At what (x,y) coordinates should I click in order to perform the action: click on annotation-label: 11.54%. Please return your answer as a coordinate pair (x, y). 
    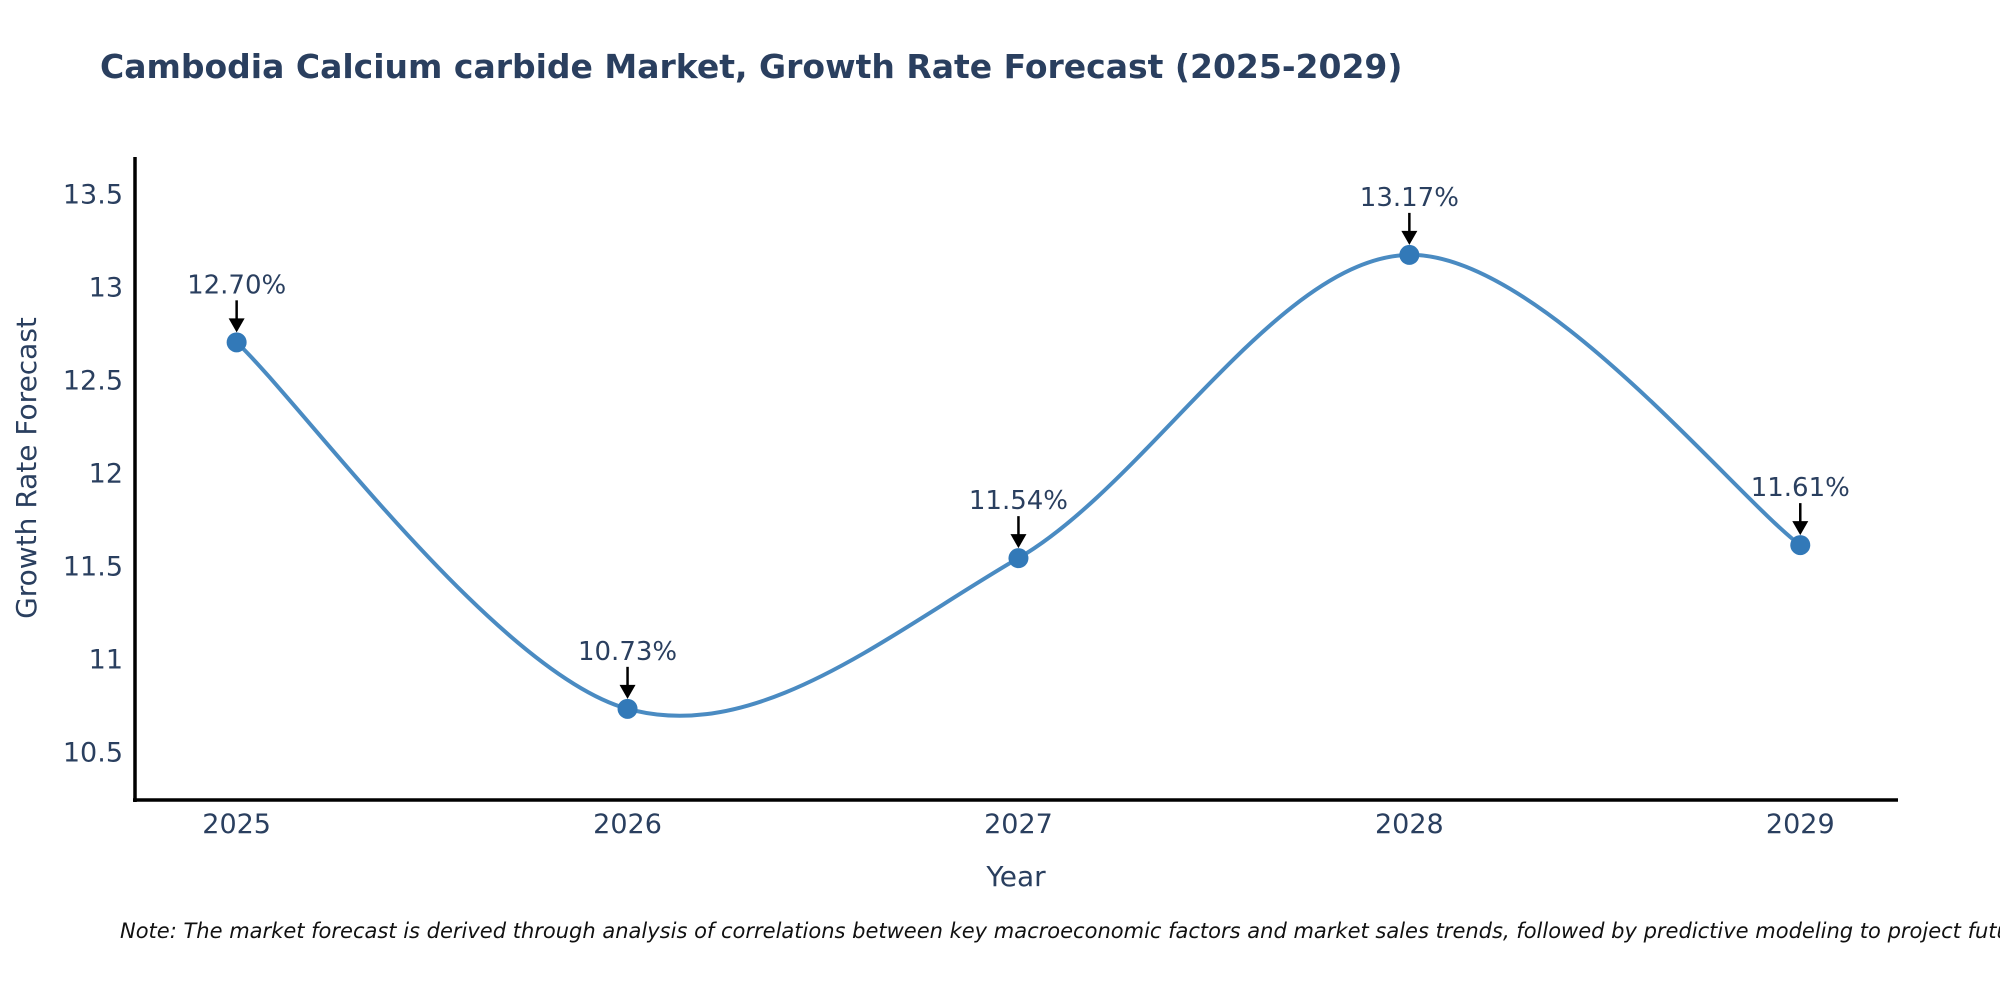
    Looking at the image, I should click on (1018, 501).